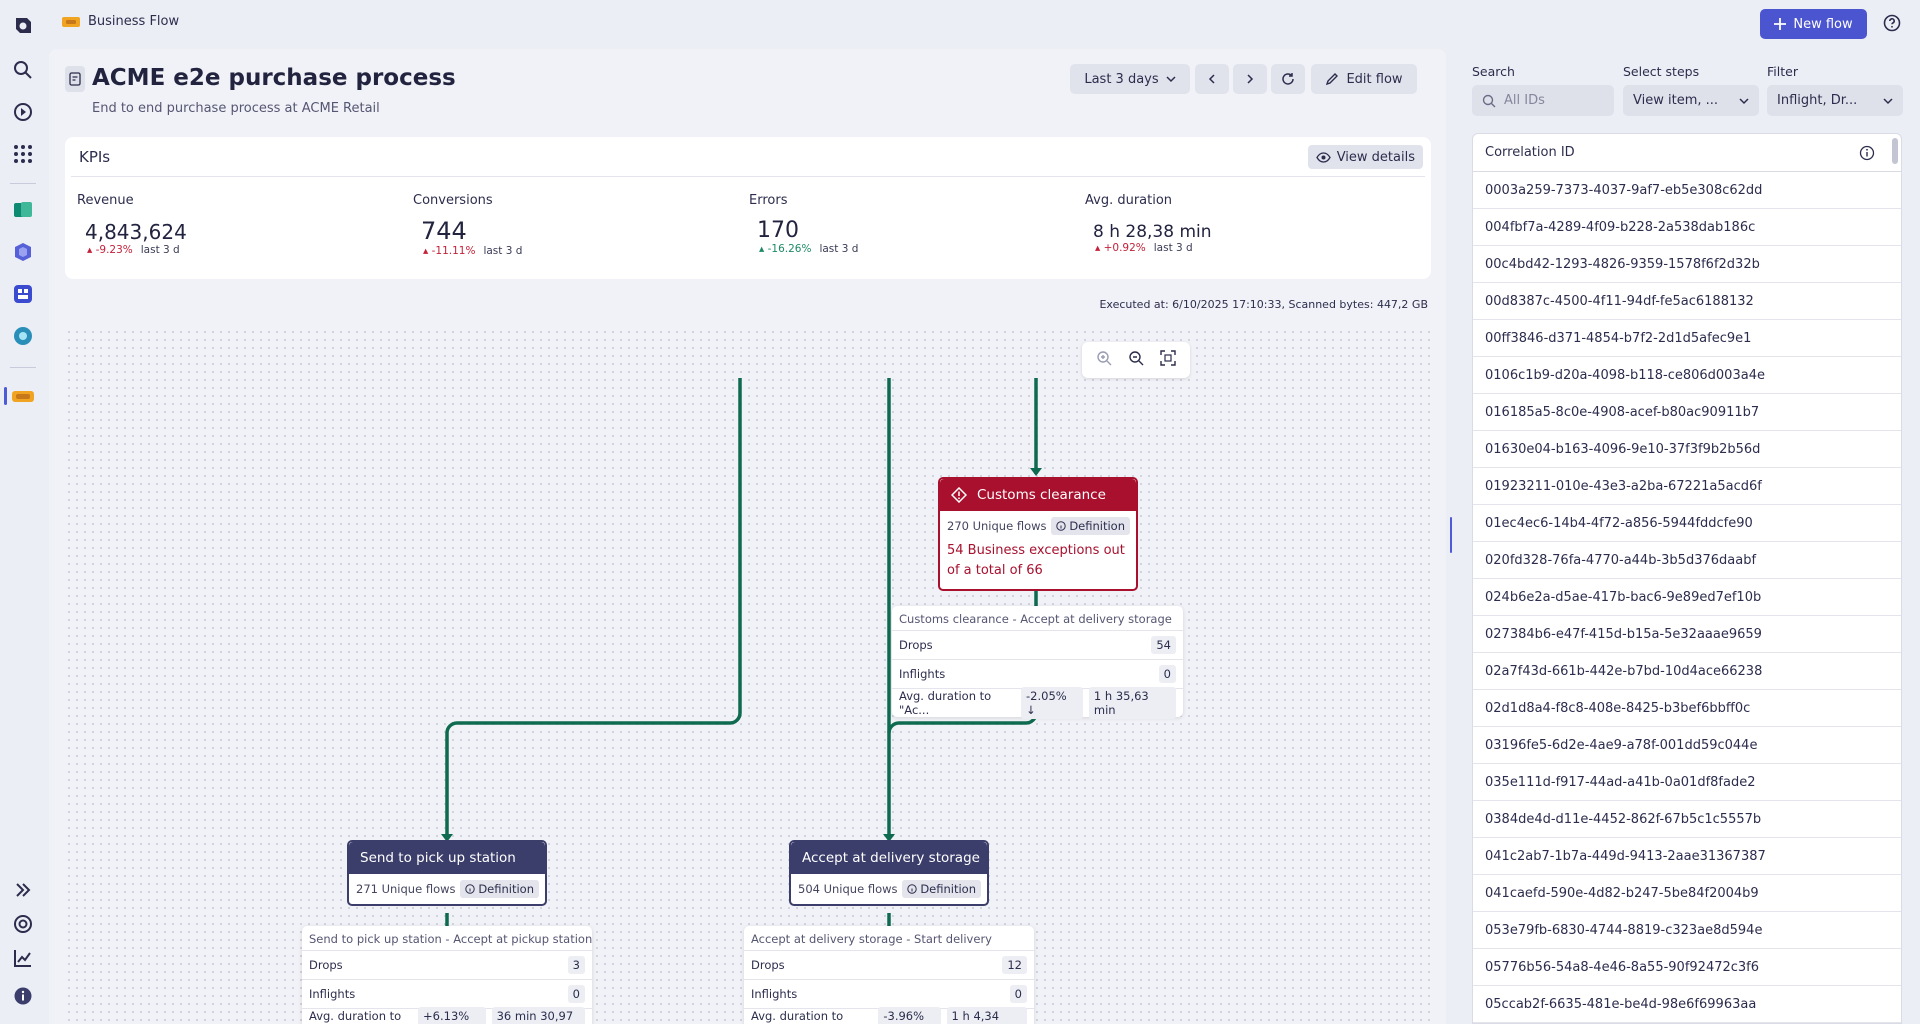  What do you see at coordinates (1687, 782) in the screenshot?
I see `table-row: 035e111d-f917-44ad-a41b-0a01df8fade2` at bounding box center [1687, 782].